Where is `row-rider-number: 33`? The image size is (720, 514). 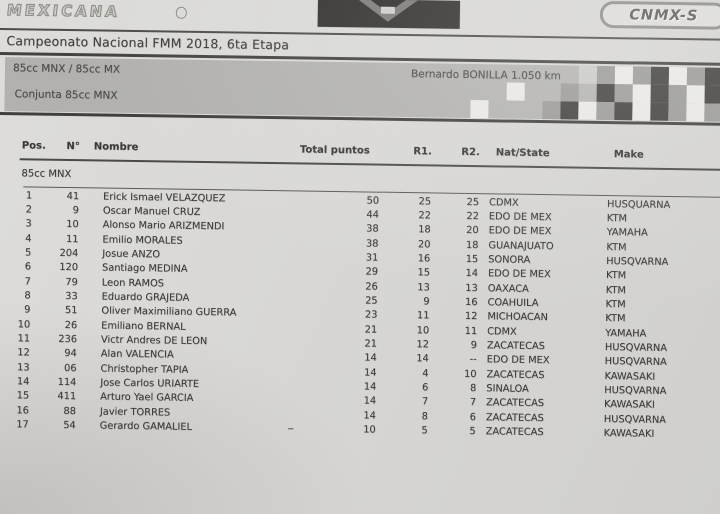
row-rider-number: 33 is located at coordinates (71, 297).